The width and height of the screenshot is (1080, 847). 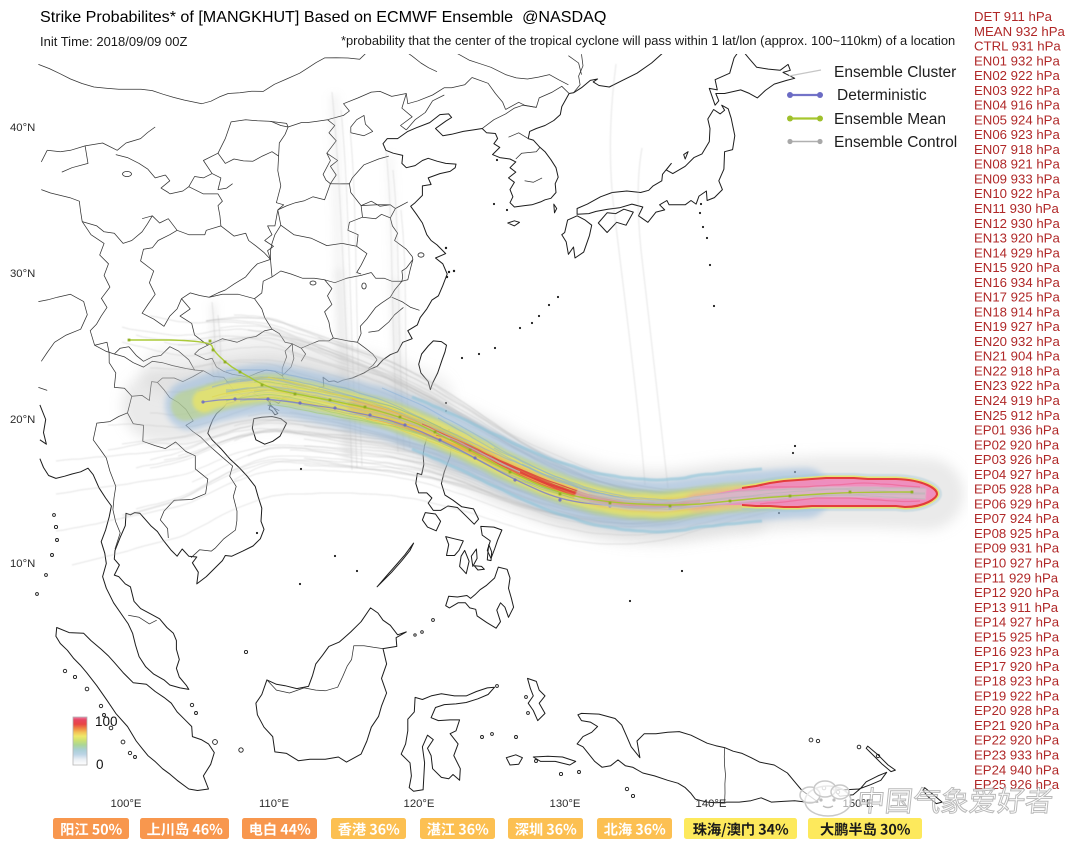 I want to click on svg-text: EP03 926 hPa, so click(x=1017, y=459).